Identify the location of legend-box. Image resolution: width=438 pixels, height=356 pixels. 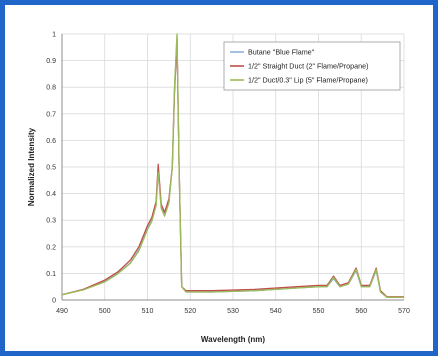
(312, 66).